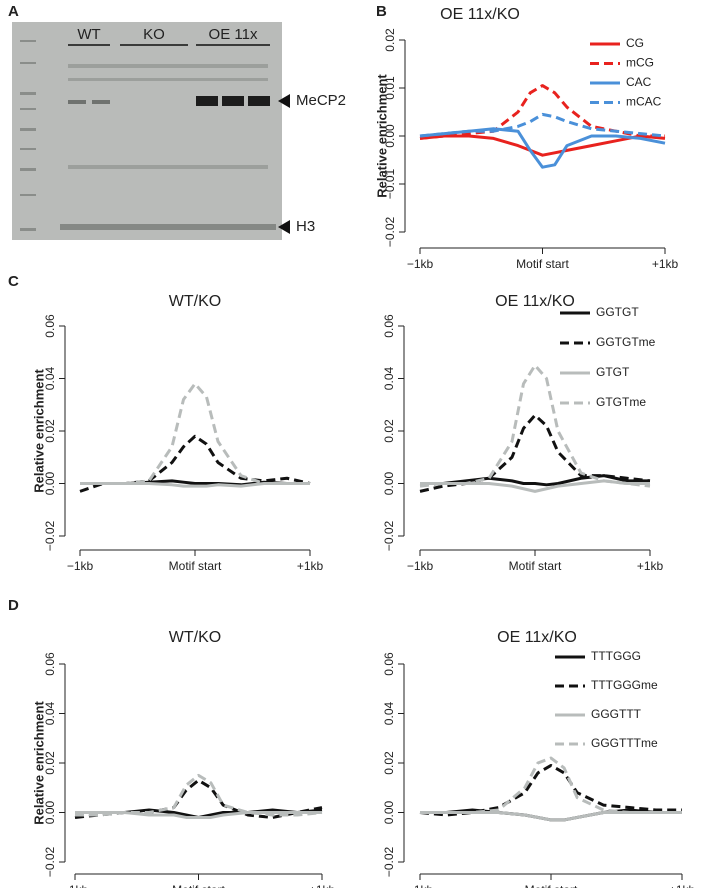  I want to click on legend-label: TTTGGG, so click(616, 656).